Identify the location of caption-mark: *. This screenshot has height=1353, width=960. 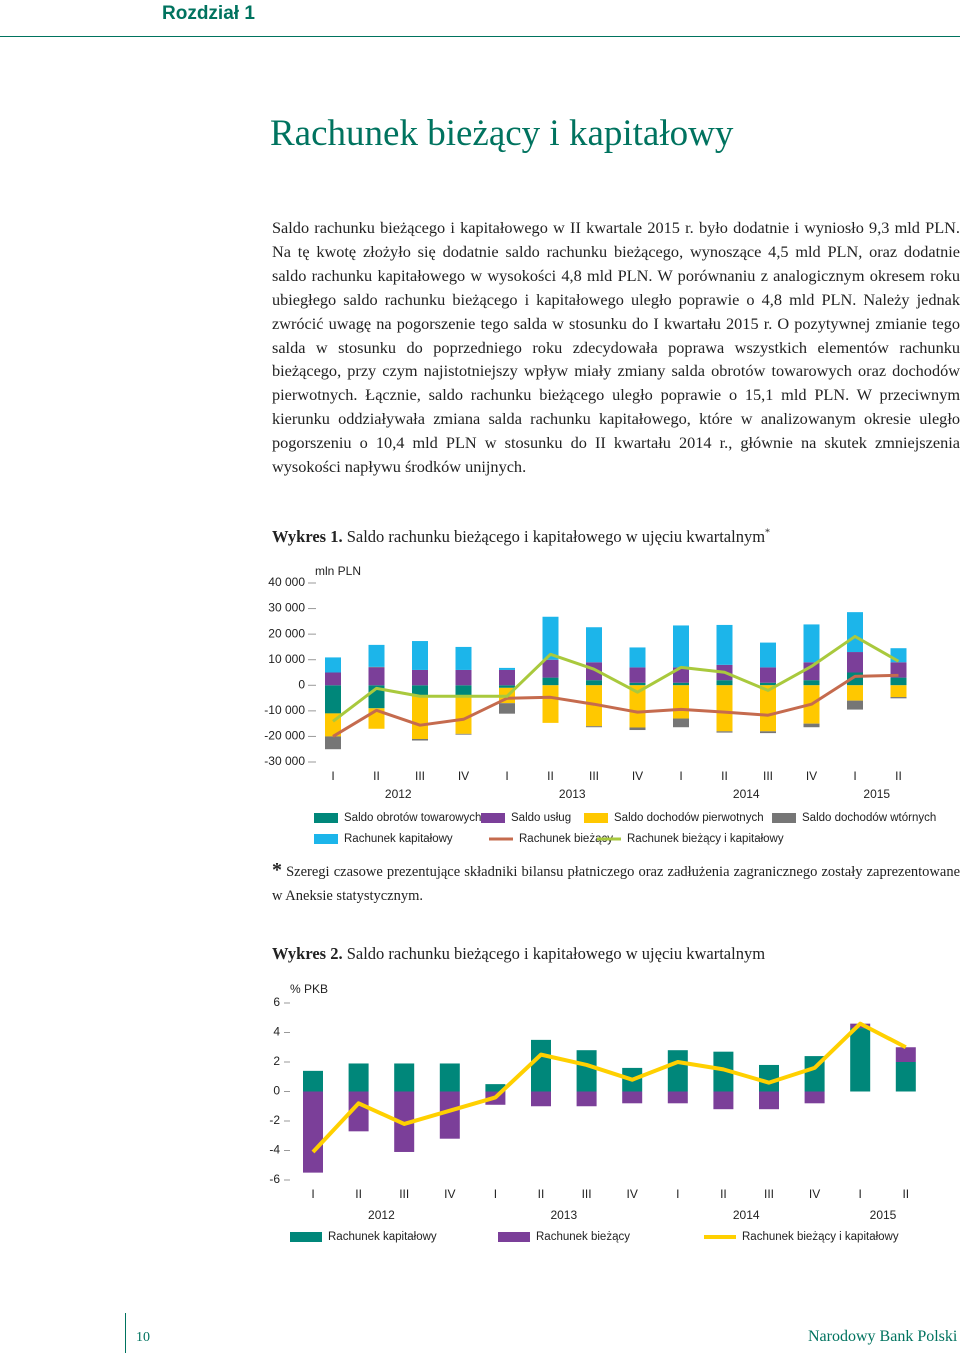
(768, 533).